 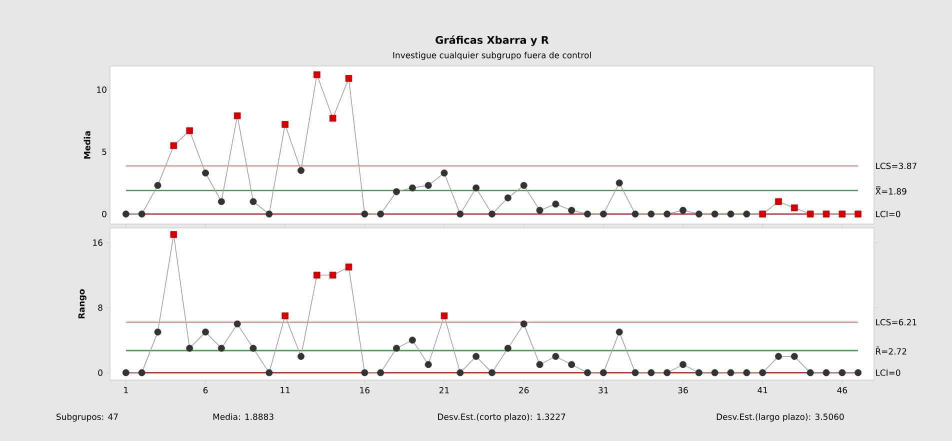 What do you see at coordinates (524, 390) in the screenshot?
I see `x-tick-label: 26` at bounding box center [524, 390].